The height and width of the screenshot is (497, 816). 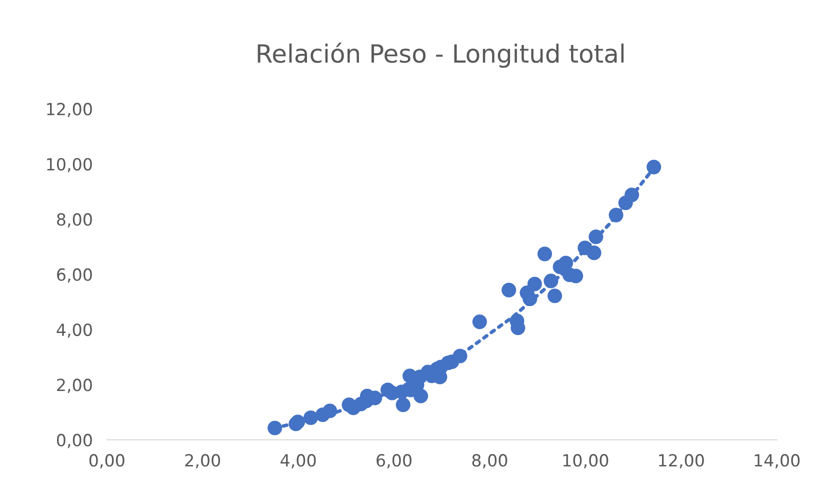 I want to click on y-tick-label: 12,00, so click(x=69, y=110).